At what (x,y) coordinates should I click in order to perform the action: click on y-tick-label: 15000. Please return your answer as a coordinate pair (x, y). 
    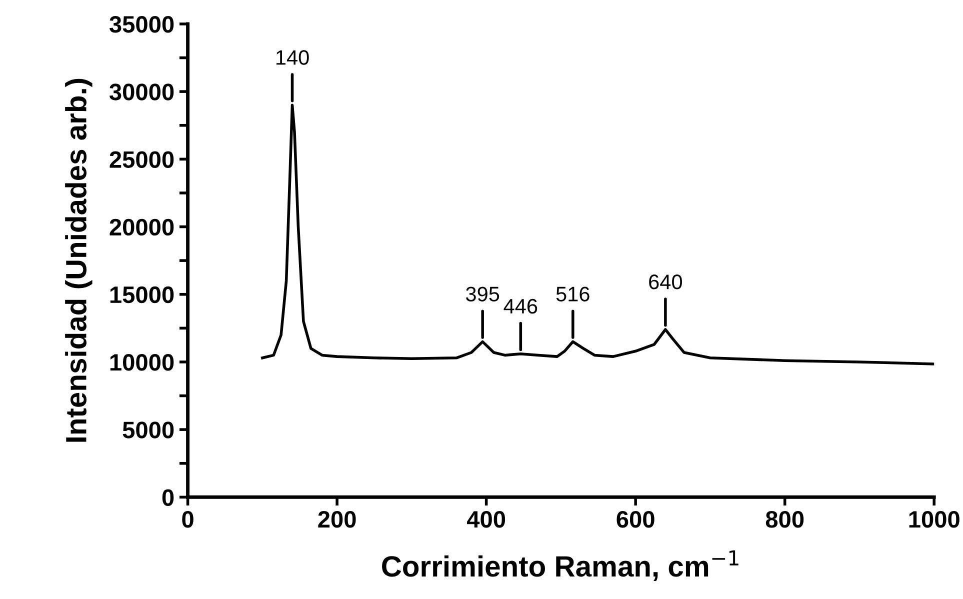
    Looking at the image, I should click on (142, 295).